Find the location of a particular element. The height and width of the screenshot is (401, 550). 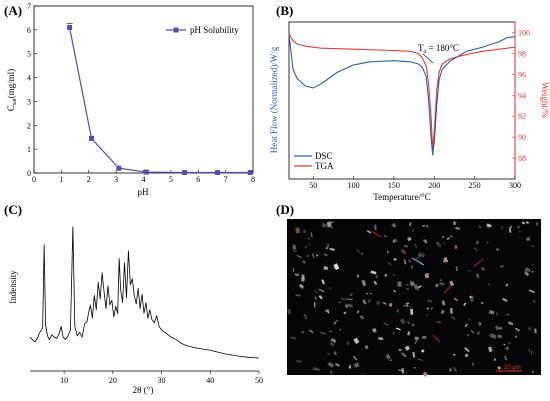

panel-b-y2-tick-label: 94 is located at coordinates (522, 95).